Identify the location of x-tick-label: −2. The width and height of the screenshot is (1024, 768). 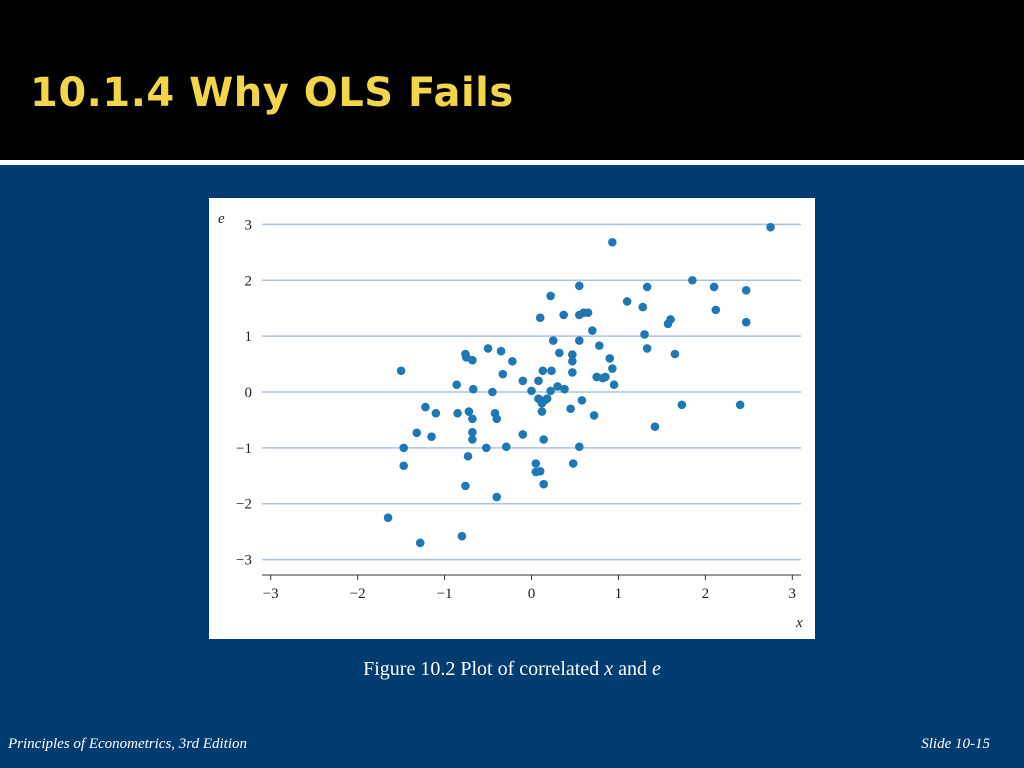
(358, 594).